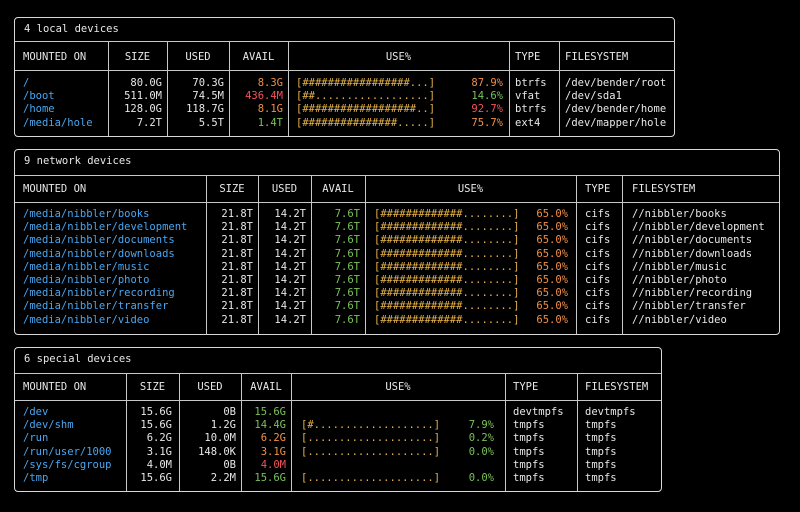  Describe the element at coordinates (105, 227) in the screenshot. I see `cell-mount: /media/nibbler/development` at that location.